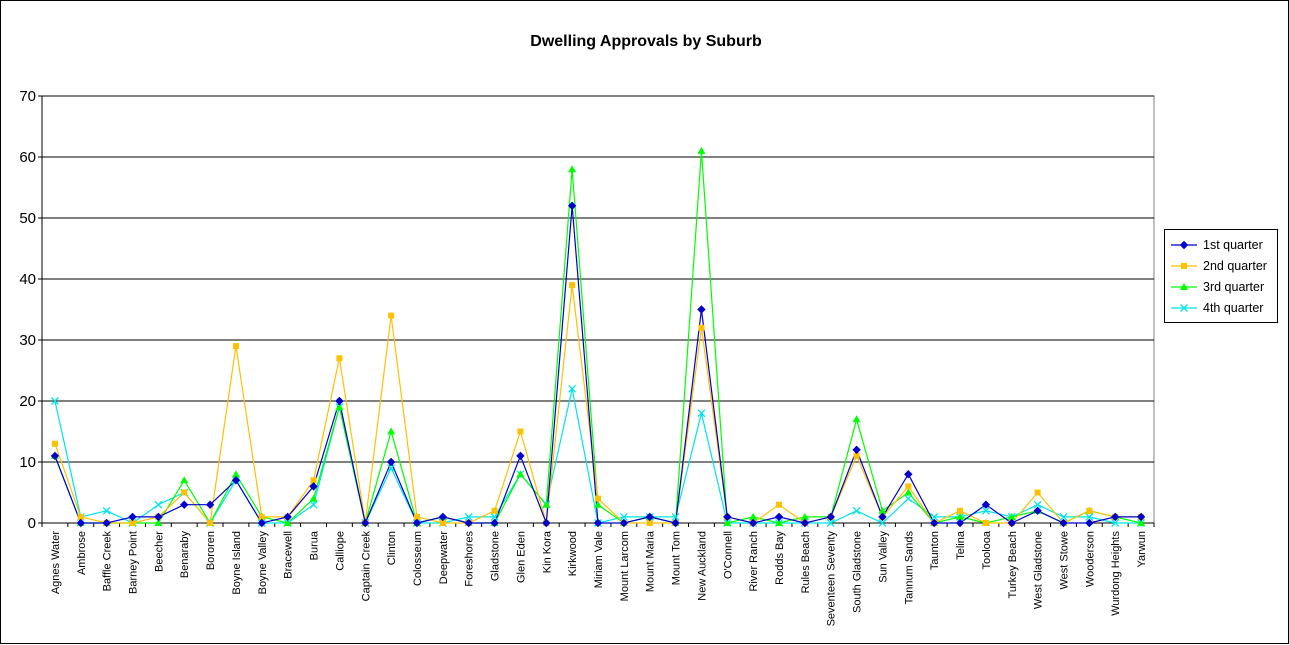 The height and width of the screenshot is (645, 1289). Describe the element at coordinates (1233, 308) in the screenshot. I see `legend-label: 4th quarter` at that location.